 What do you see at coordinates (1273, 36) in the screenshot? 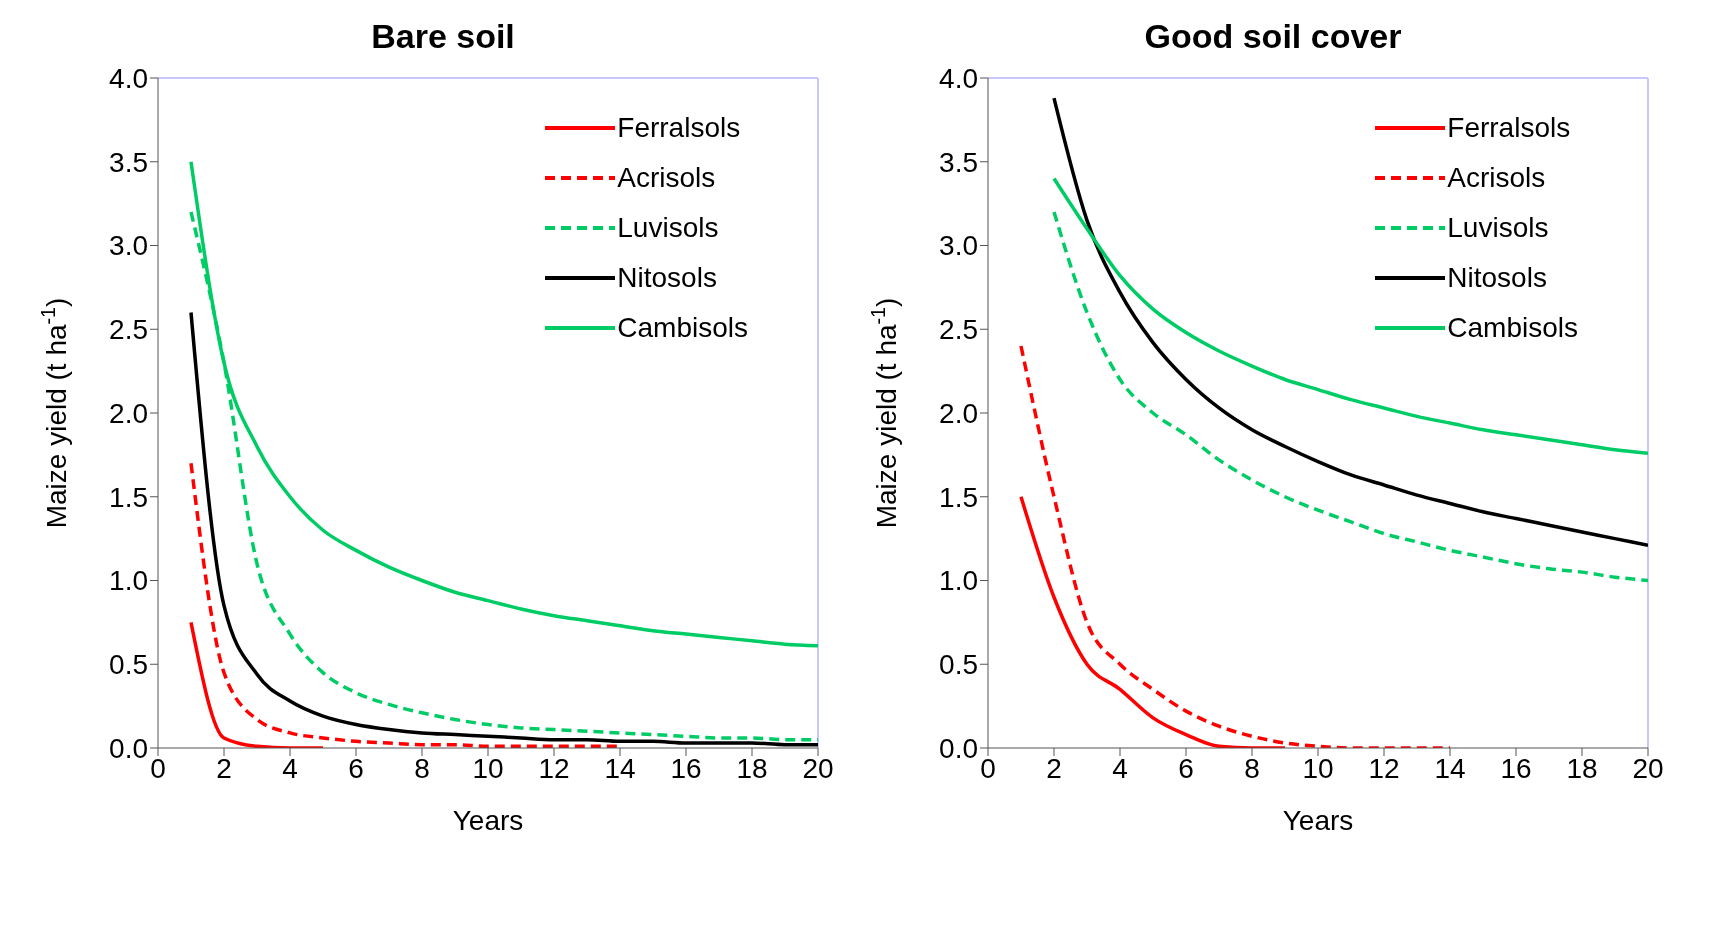
I see `chart-title: Good soil cover` at bounding box center [1273, 36].